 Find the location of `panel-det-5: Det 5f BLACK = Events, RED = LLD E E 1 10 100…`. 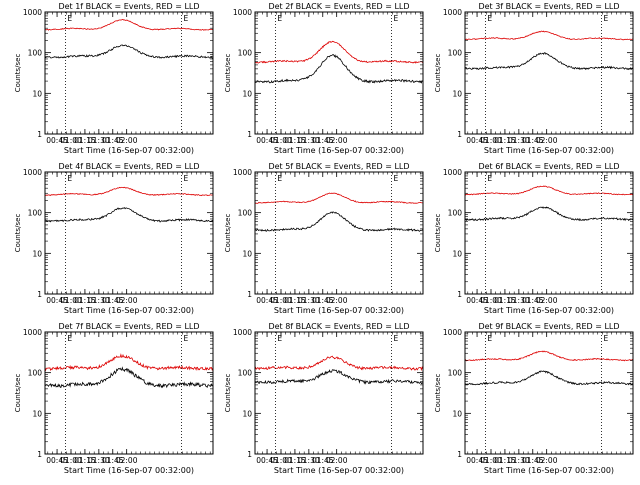

panel-det-5: Det 5f BLACK = Events, RED = LLD E E 1 10 100… is located at coordinates (324, 238).